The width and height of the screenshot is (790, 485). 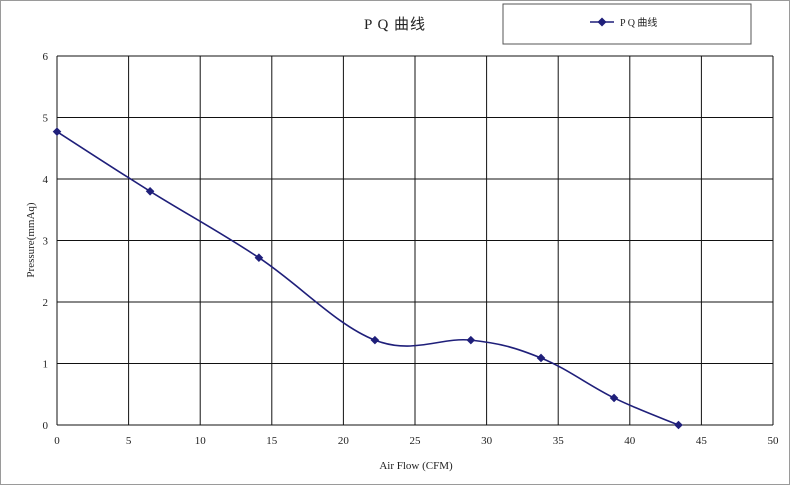 What do you see at coordinates (602, 22) in the screenshot?
I see `legend-marker-diamond` at bounding box center [602, 22].